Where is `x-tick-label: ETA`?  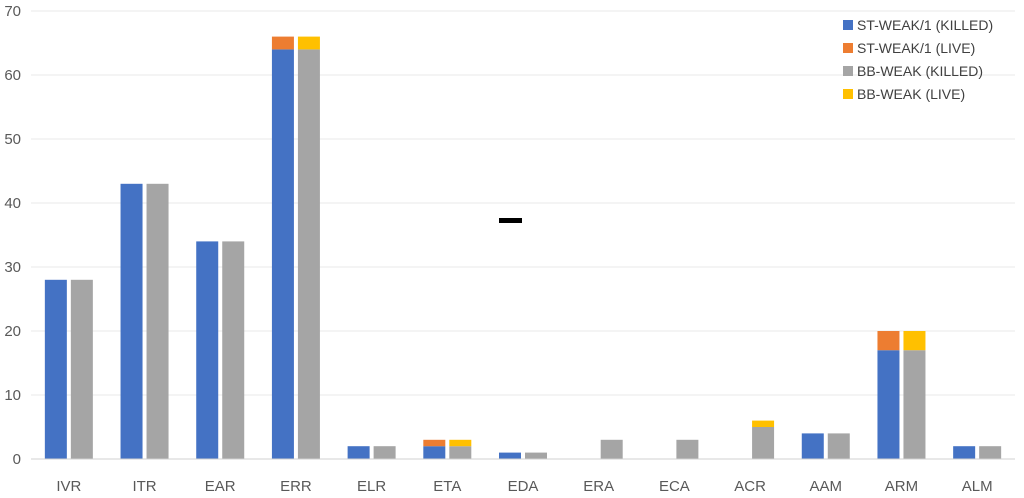 x-tick-label: ETA is located at coordinates (447, 486).